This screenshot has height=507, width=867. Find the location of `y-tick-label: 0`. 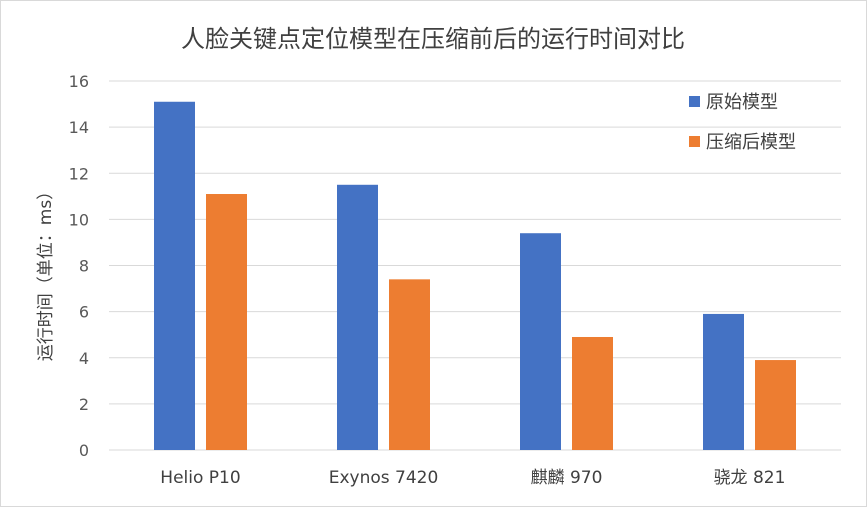

y-tick-label: 0 is located at coordinates (84, 450).